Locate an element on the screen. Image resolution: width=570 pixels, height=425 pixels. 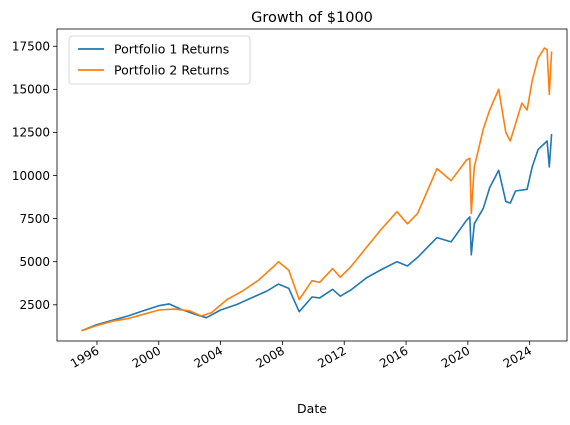
chart-title: Growth of $1000 is located at coordinates (312, 18).